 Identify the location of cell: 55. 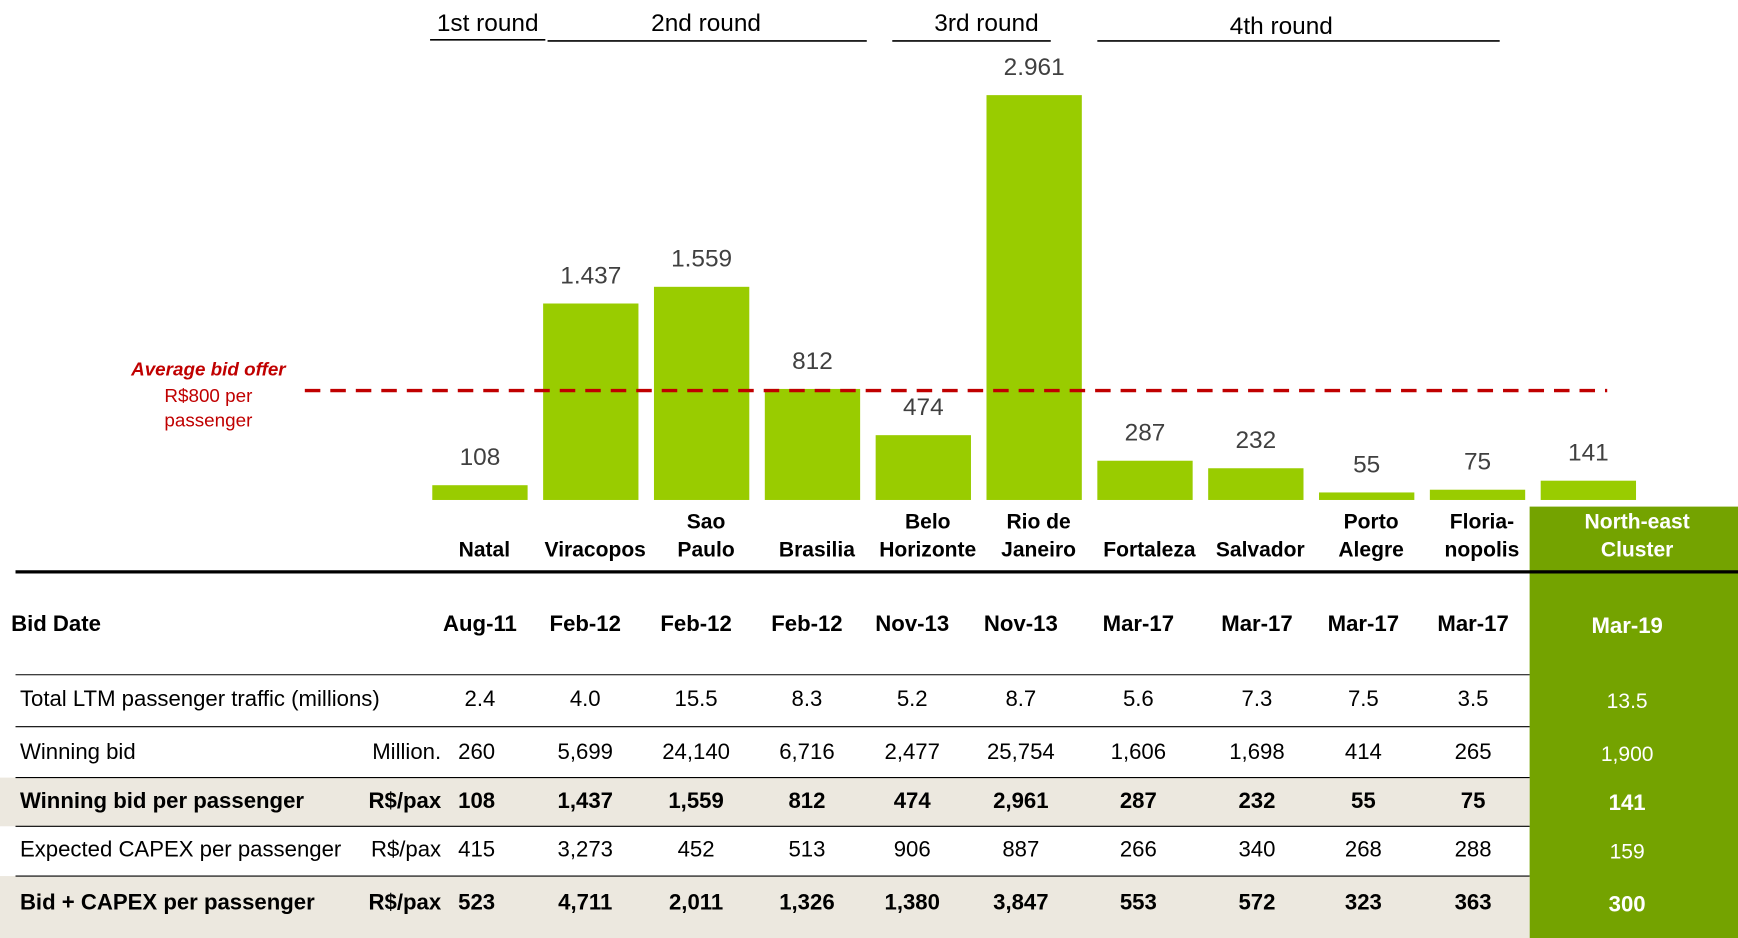
(1363, 800).